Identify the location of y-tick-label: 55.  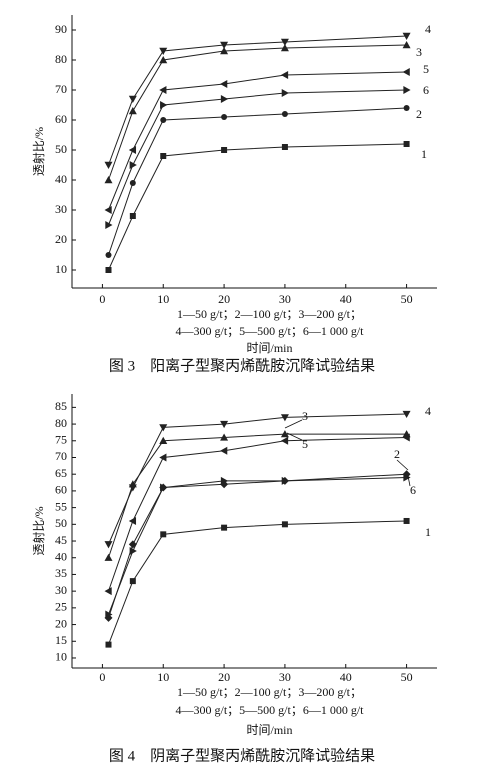
(61, 506).